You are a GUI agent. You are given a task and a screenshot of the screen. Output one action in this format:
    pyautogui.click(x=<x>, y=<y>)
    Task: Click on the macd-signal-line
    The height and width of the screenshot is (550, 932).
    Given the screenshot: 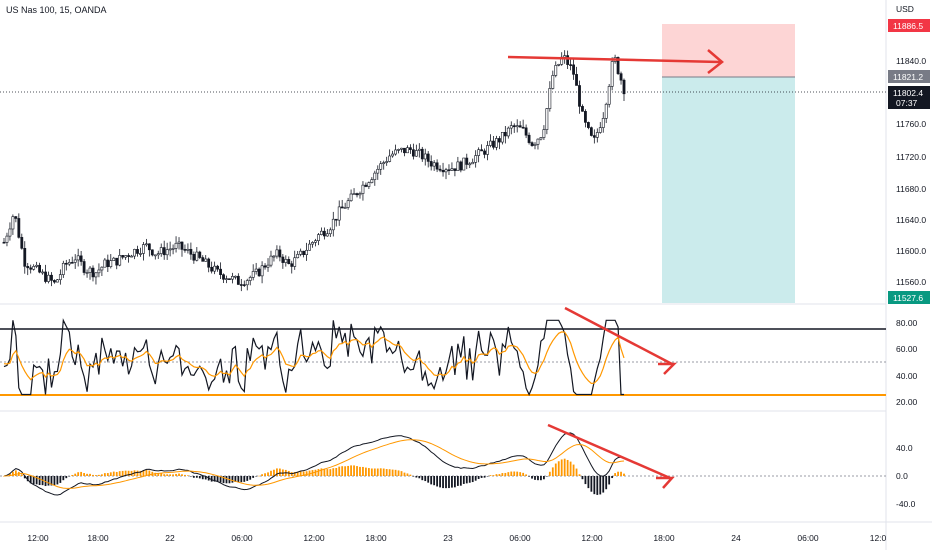 What is the action you would take?
    pyautogui.click(x=314, y=464)
    